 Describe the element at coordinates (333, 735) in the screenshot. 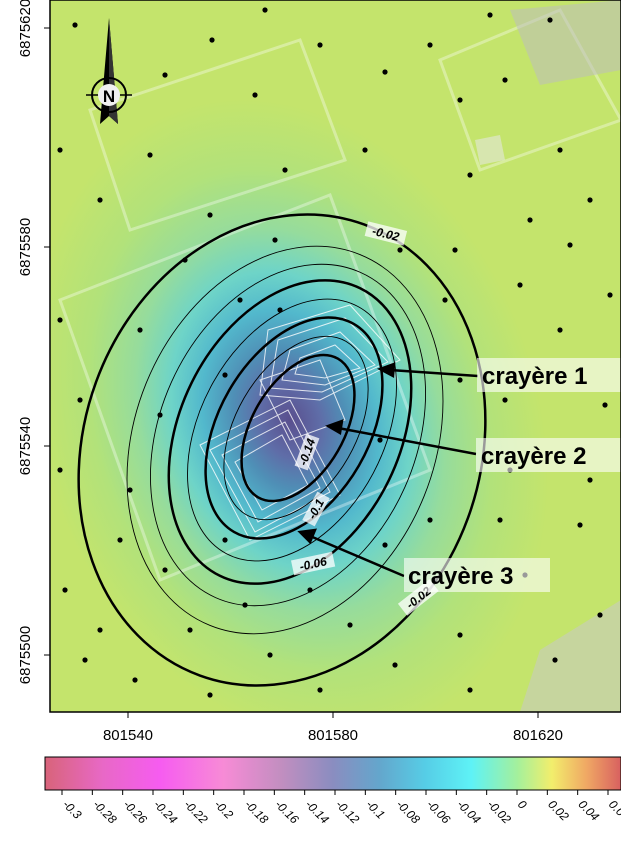

I see `x-tick-label: 801580` at that location.